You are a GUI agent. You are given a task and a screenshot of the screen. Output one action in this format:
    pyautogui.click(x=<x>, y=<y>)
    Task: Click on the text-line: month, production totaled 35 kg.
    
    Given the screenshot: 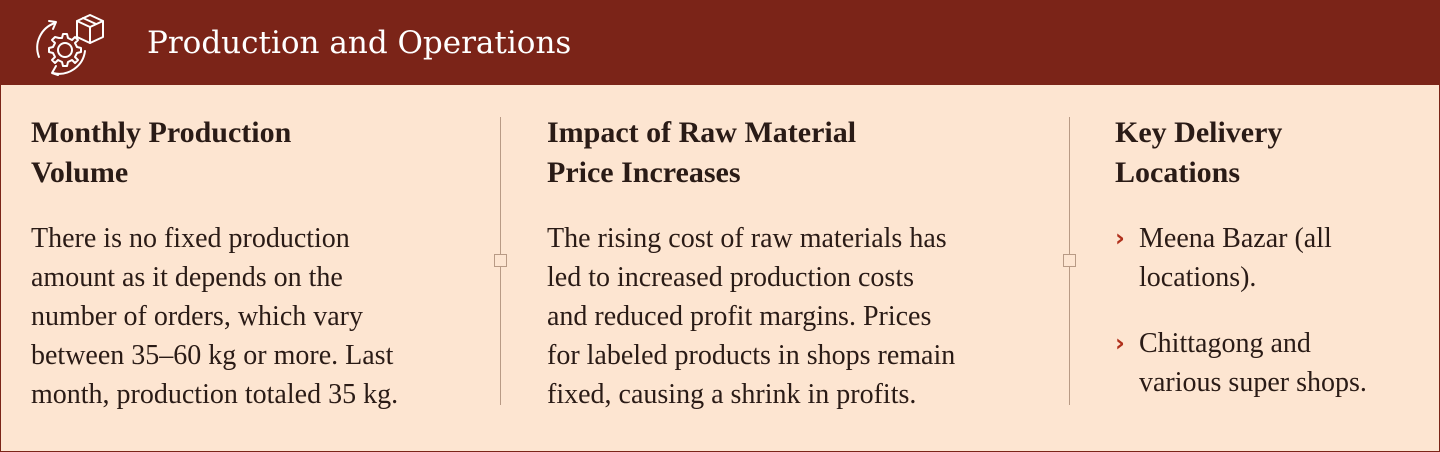 What is the action you would take?
    pyautogui.click(x=215, y=394)
    